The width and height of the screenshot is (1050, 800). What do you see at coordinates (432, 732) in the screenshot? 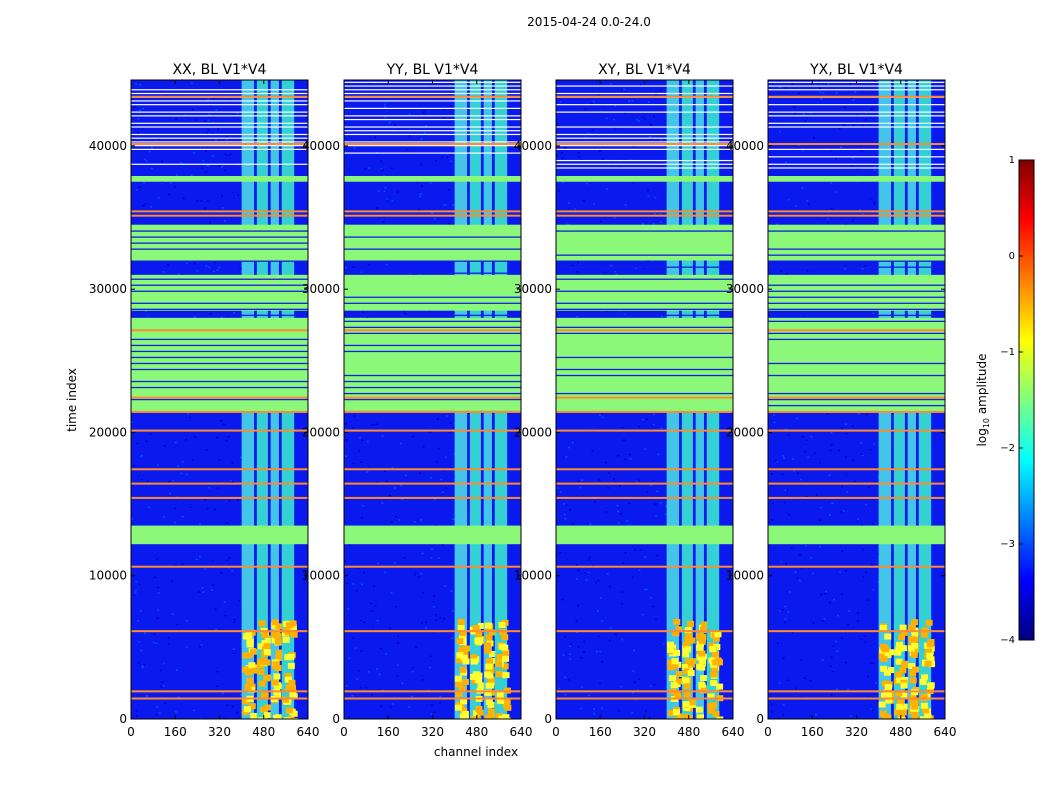
I see `x-tick-label: 320` at bounding box center [432, 732].